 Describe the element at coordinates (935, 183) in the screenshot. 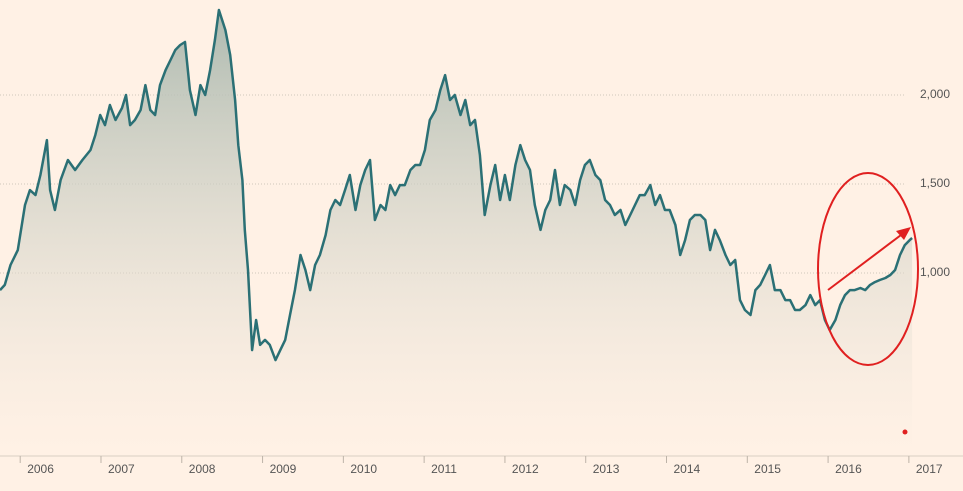

I see `y-tick-label: 1,500` at that location.